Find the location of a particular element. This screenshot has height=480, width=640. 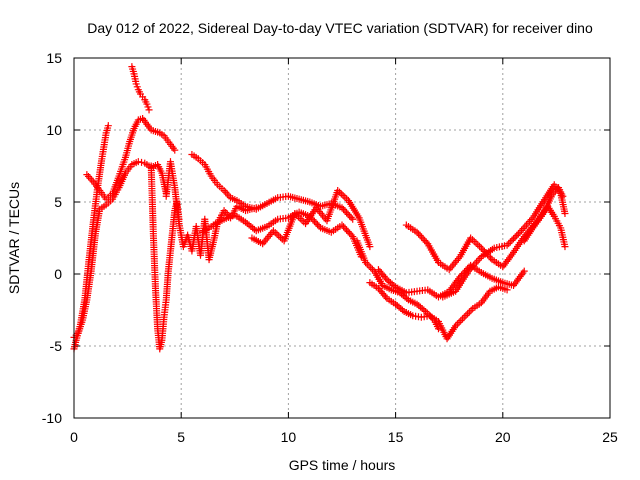

x-tick-label: 20 is located at coordinates (503, 437).